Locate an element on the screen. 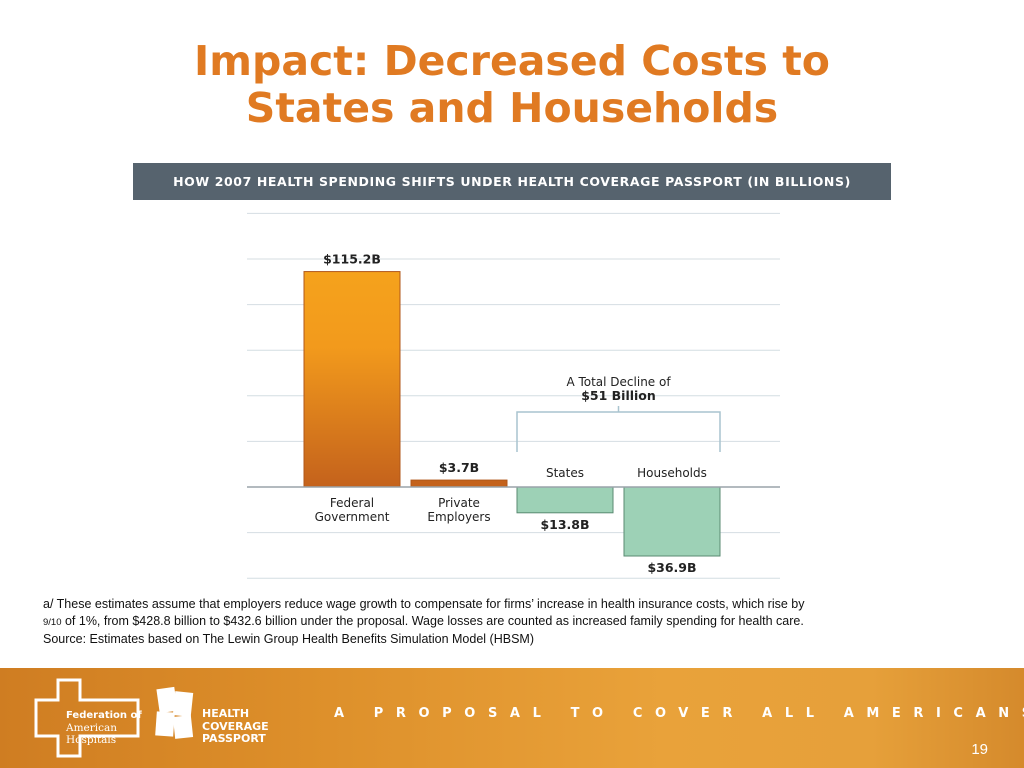 The width and height of the screenshot is (1024, 768). fah-line-2: American is located at coordinates (92, 728).